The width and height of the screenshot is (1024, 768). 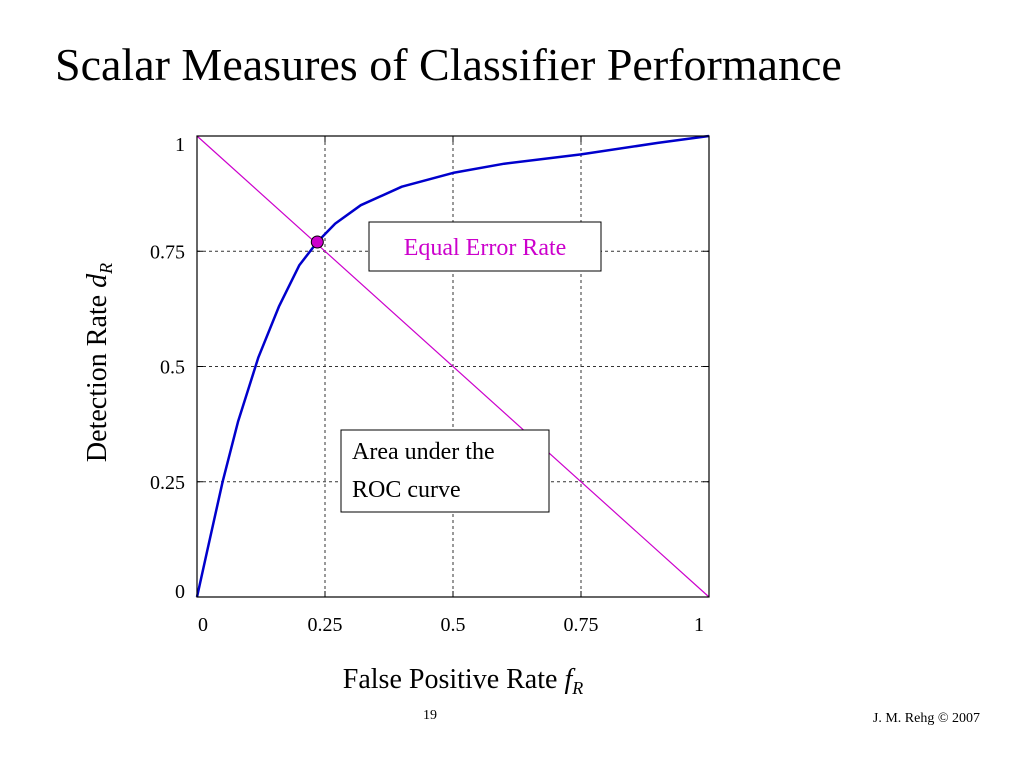 I want to click on x-tick-label: 0, so click(x=203, y=625).